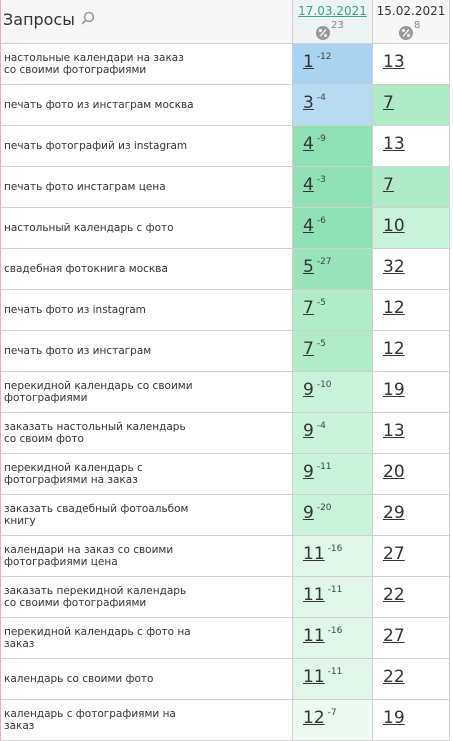  What do you see at coordinates (324, 467) in the screenshot?
I see `change: -11` at bounding box center [324, 467].